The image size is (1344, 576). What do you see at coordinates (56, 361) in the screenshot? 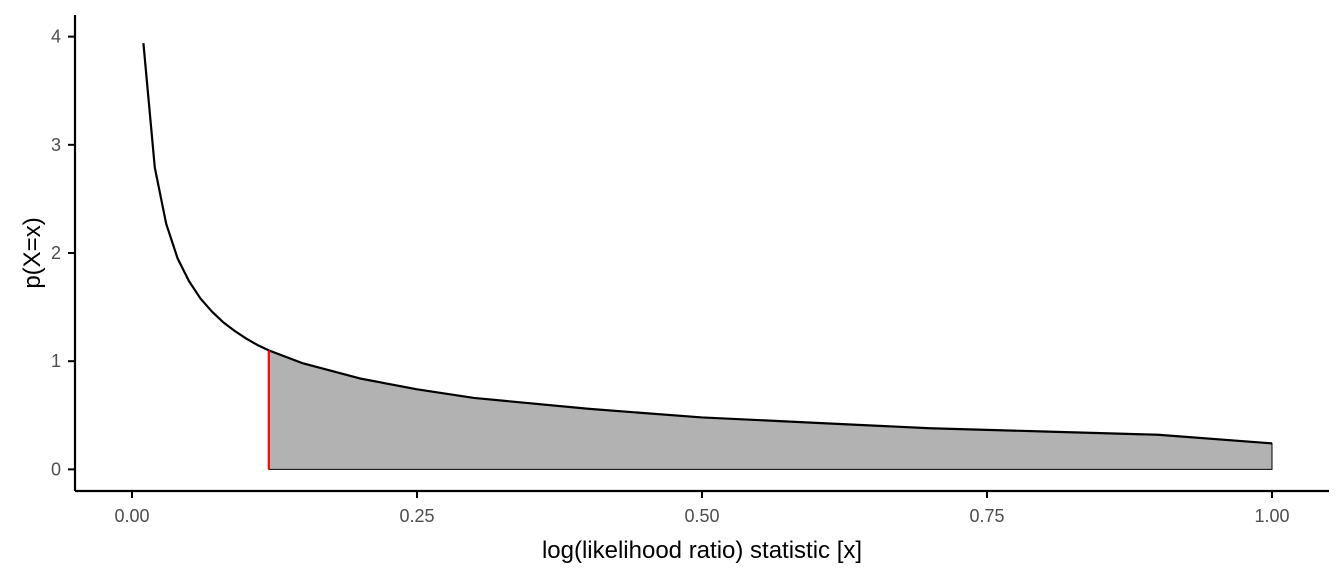
I see `y-tick-label: 1` at bounding box center [56, 361].